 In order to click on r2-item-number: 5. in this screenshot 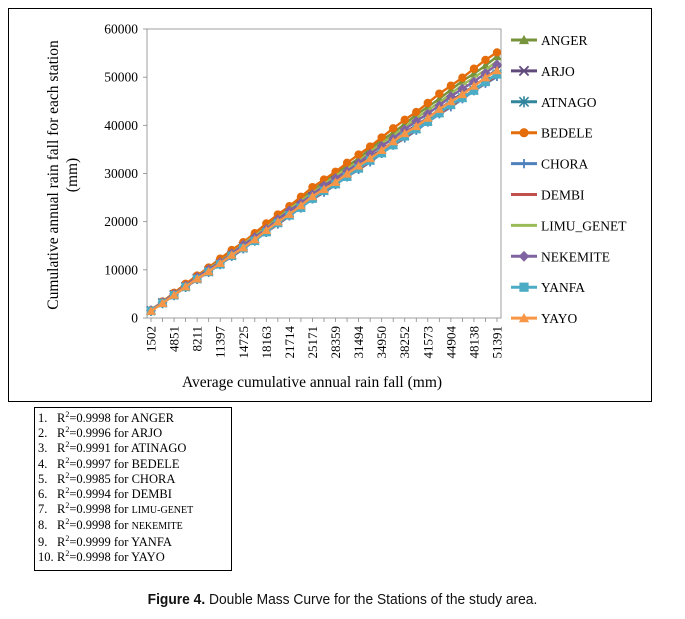, I will do `click(43, 478)`.